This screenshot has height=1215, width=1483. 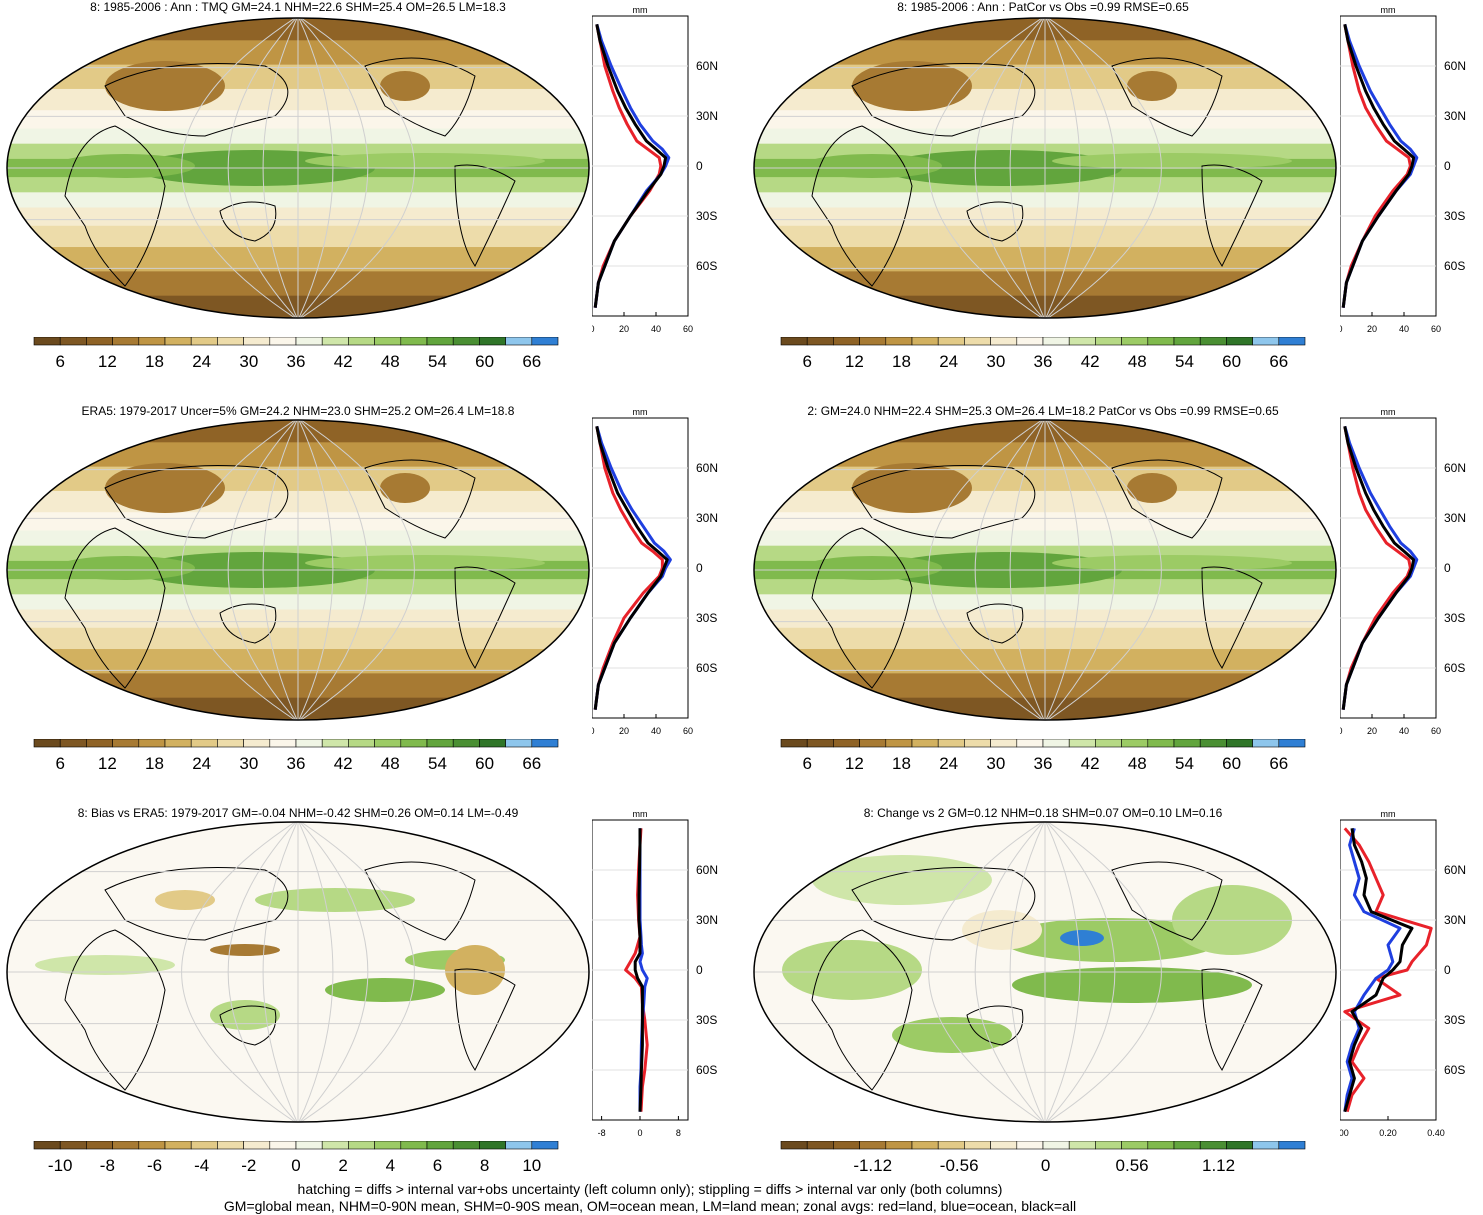 I want to click on colorbar-label: 66, so click(x=531, y=361).